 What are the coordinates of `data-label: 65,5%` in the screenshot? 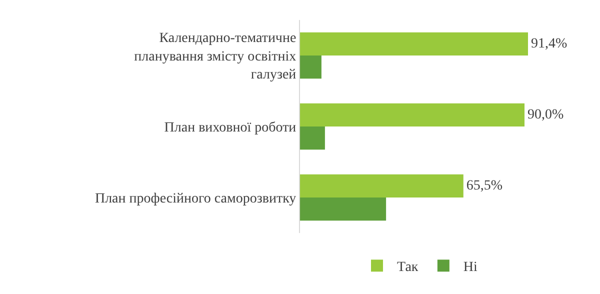 It's located at (484, 186).